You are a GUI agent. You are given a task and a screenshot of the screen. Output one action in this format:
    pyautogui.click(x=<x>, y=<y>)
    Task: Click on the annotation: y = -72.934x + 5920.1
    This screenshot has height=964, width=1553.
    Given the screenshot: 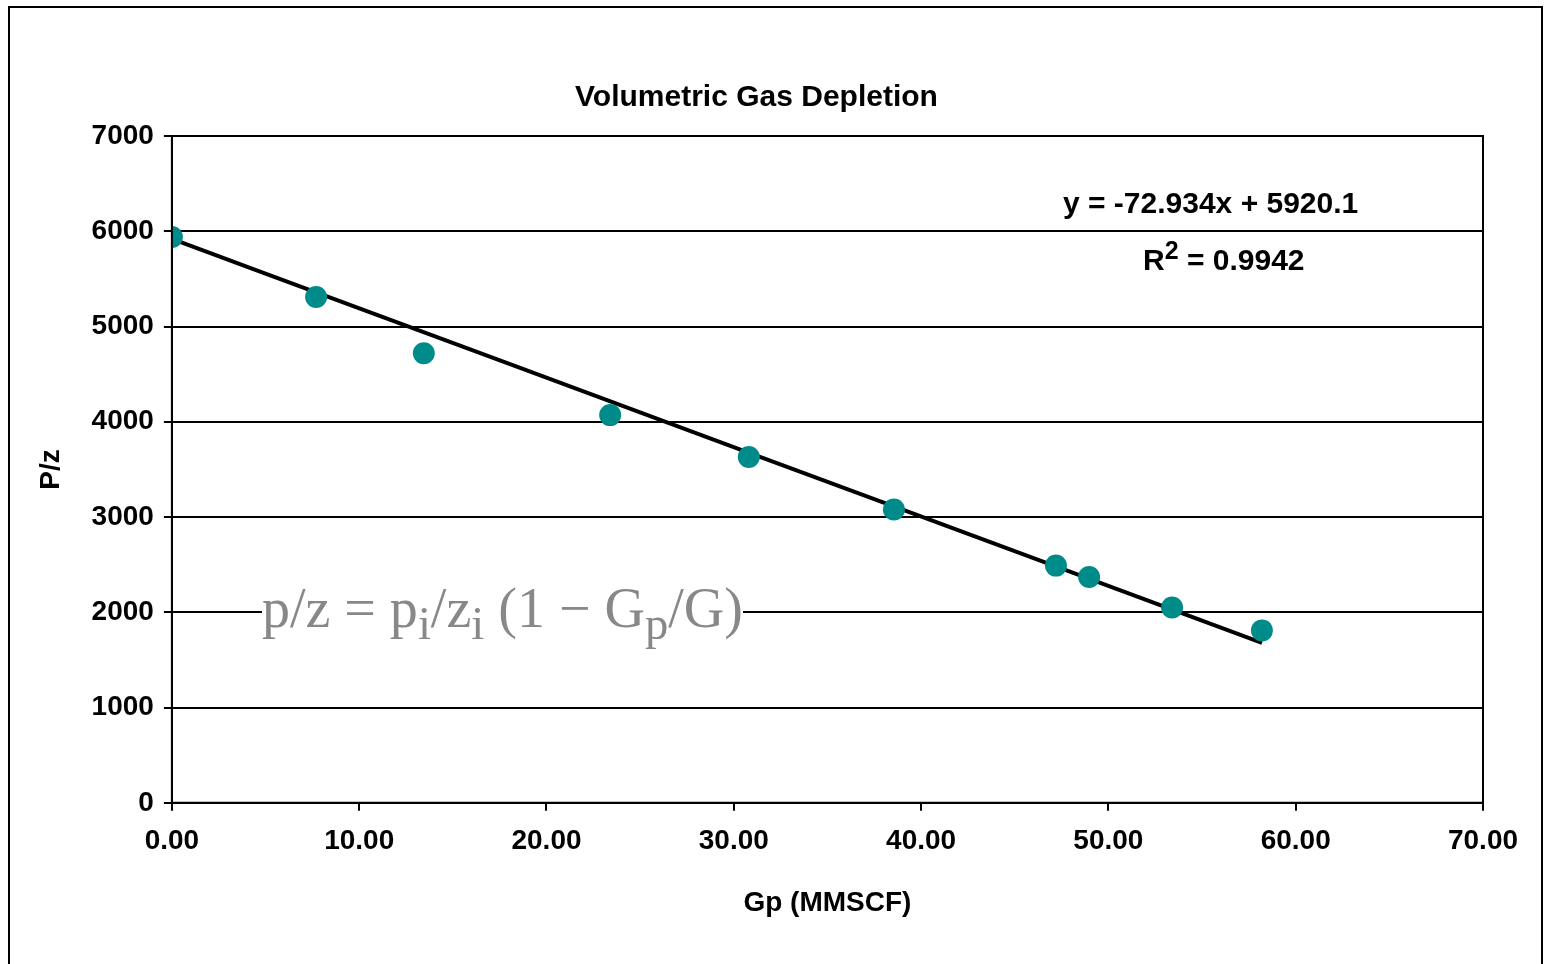 What is the action you would take?
    pyautogui.click(x=1211, y=203)
    